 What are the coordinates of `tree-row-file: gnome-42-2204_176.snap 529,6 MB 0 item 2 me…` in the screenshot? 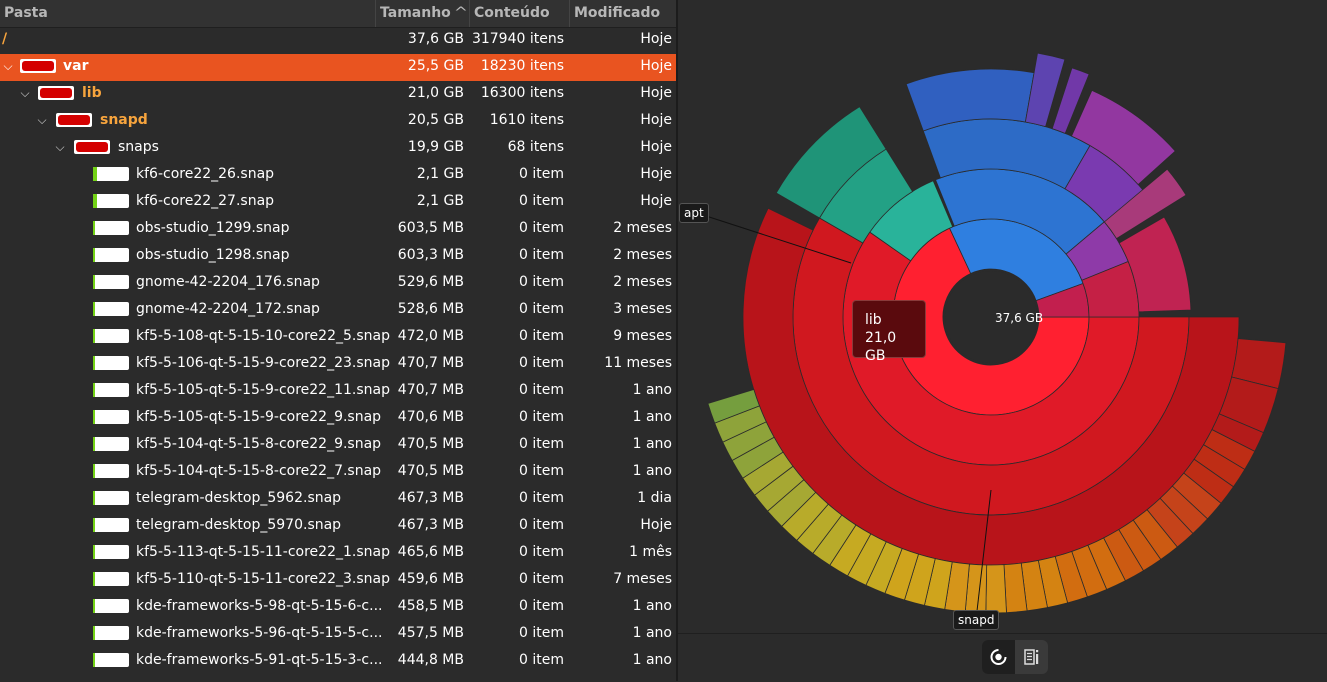 It's located at (338, 283).